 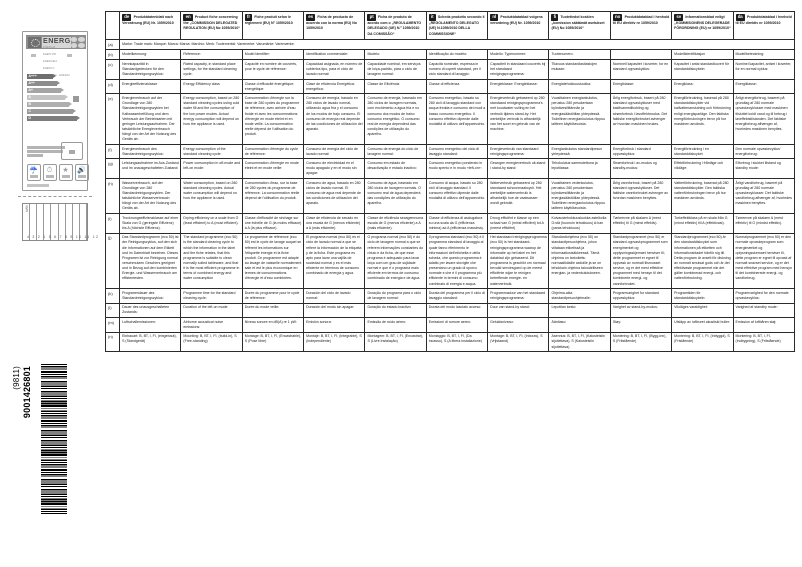 I want to click on cell-l-da: Varighed af standby mode:, so click(x=764, y=310).